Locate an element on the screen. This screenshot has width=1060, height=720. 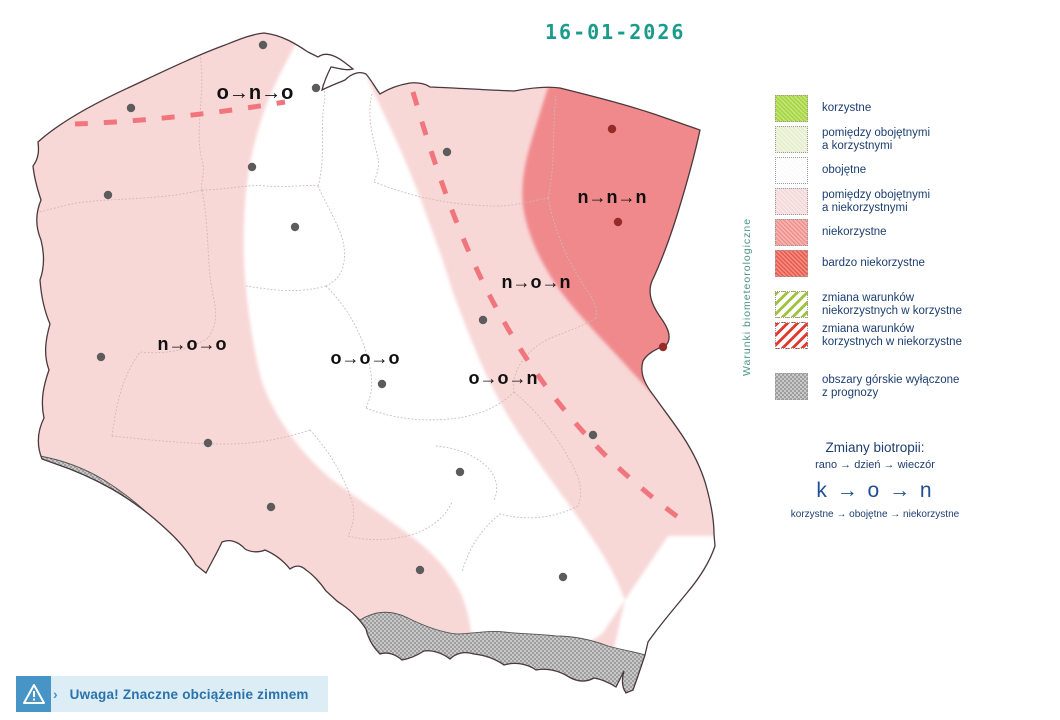
warning-banner: › Uwaga! Znaczne obciążenie zimnem is located at coordinates (172, 694).